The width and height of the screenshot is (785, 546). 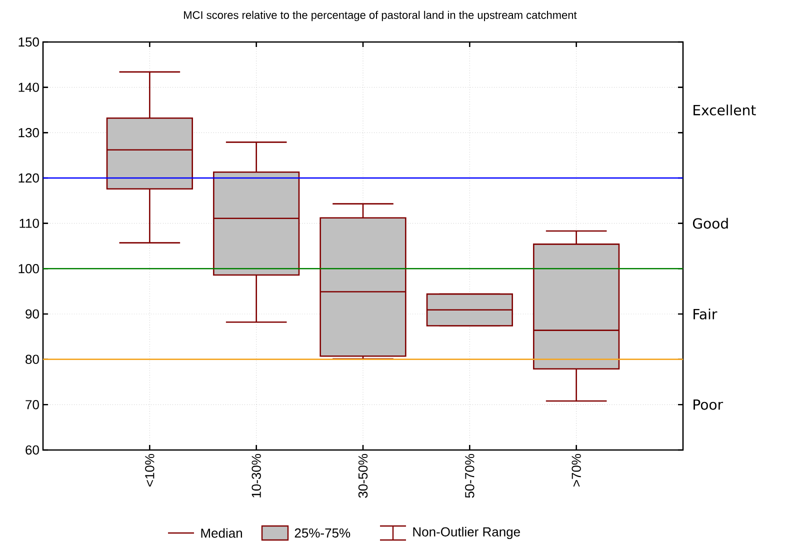 What do you see at coordinates (576, 470) in the screenshot?
I see `x-tick-label: >70%` at bounding box center [576, 470].